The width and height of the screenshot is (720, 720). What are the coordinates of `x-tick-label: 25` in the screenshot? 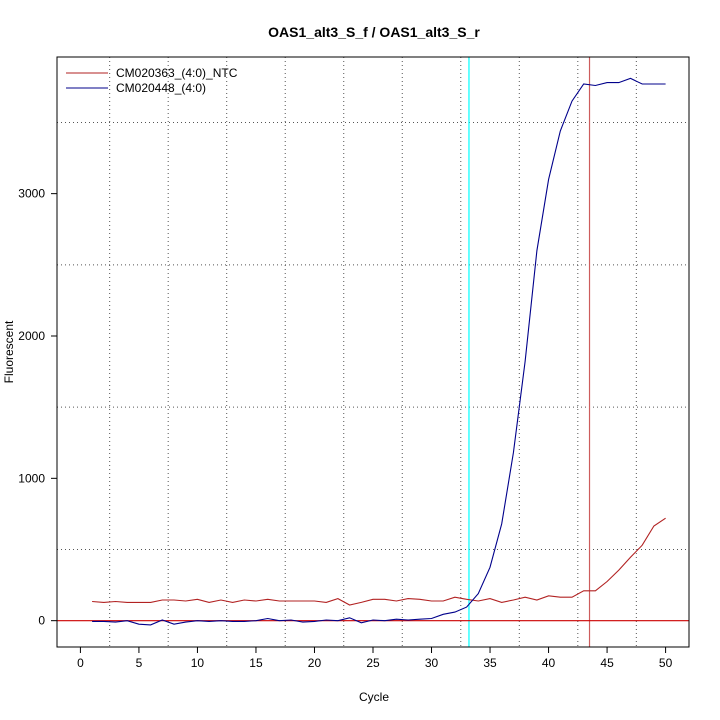 It's located at (373, 663).